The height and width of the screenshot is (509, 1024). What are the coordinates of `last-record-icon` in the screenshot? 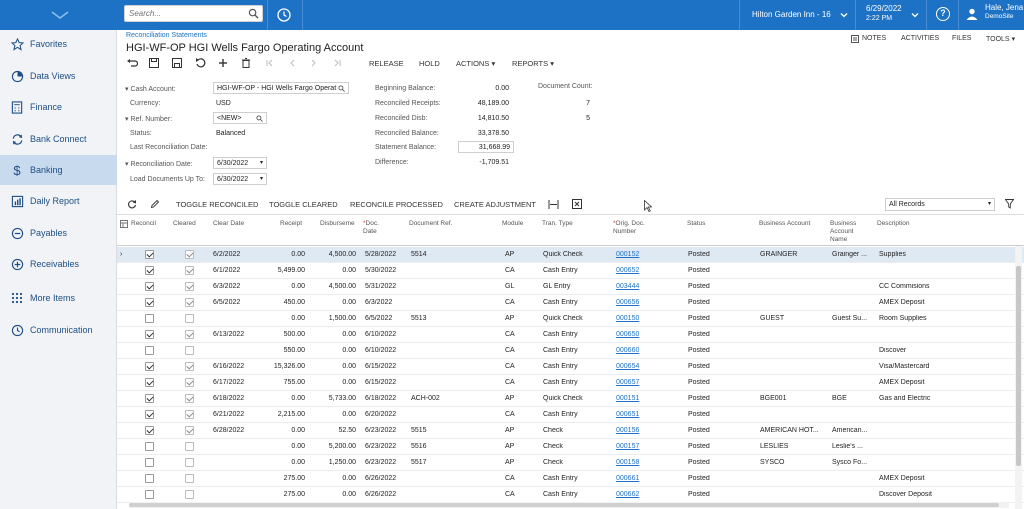 It's located at (337, 63).